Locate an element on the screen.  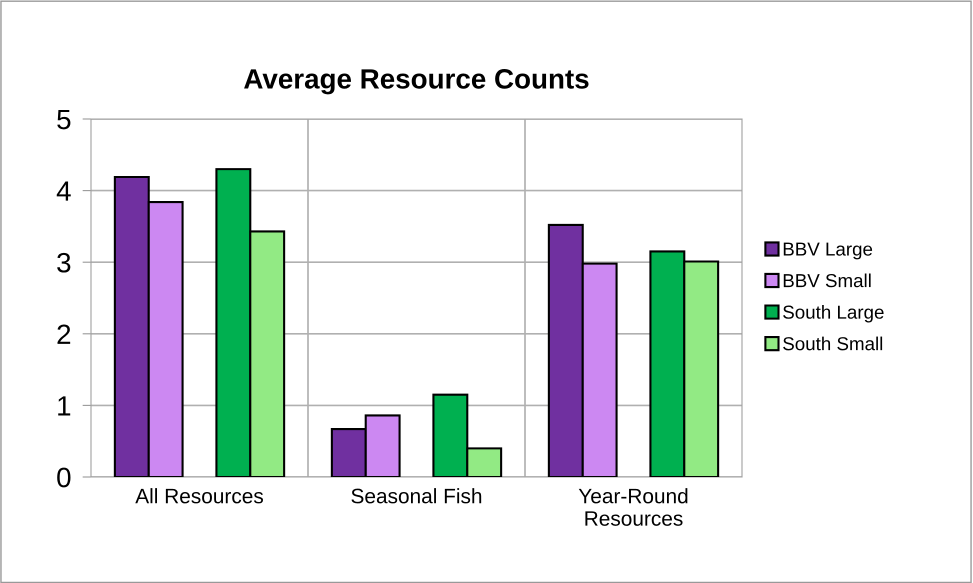
x-tick-label: Seasonal Fish is located at coordinates (416, 496).